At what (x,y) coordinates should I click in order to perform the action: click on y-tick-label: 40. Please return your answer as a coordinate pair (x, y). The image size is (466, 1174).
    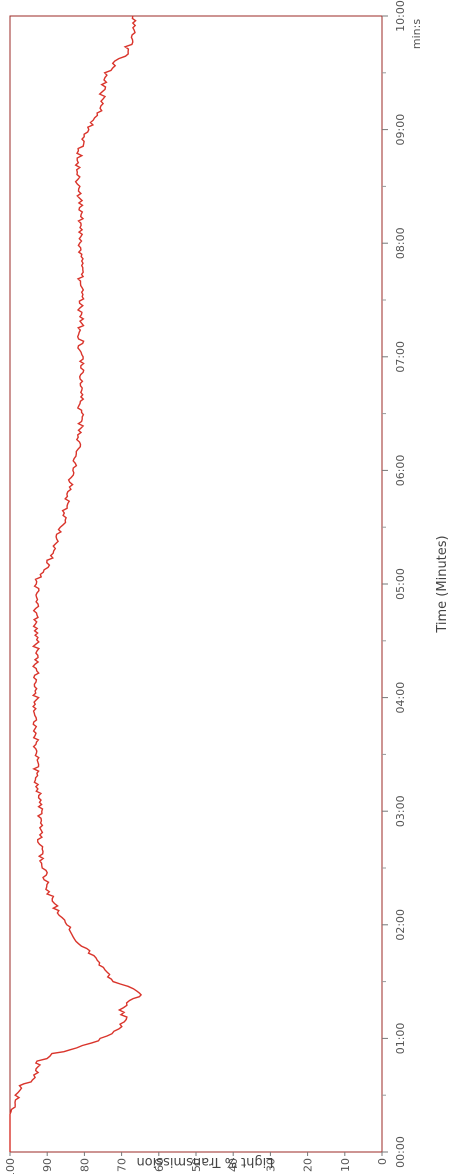
    Looking at the image, I should click on (233, 1165).